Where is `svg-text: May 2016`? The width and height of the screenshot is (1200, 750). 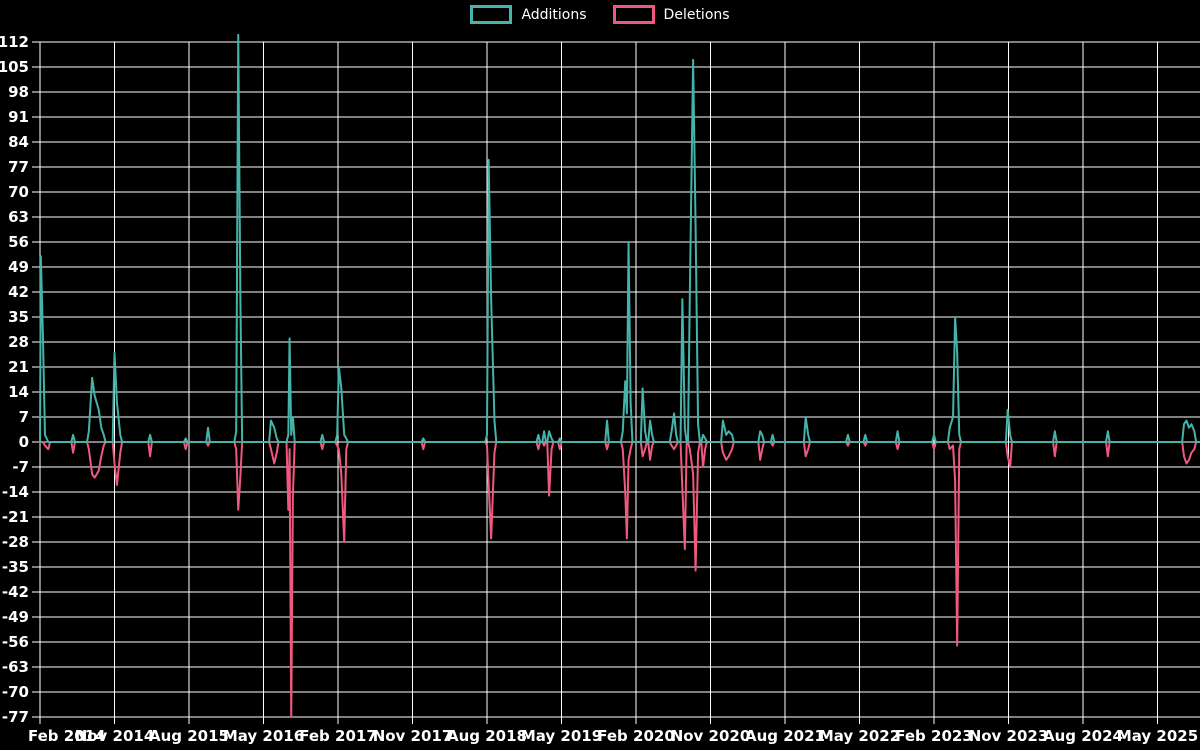
svg-text: May 2016 is located at coordinates (263, 736).